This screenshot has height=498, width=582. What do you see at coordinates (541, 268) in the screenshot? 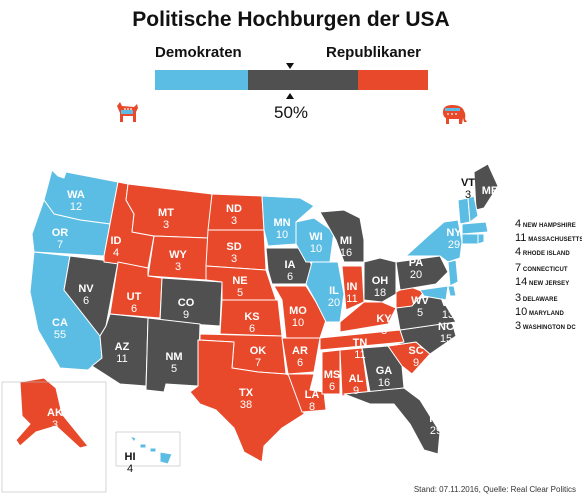
I see `small-state-row: 7 CONNECTICUT` at bounding box center [541, 268].